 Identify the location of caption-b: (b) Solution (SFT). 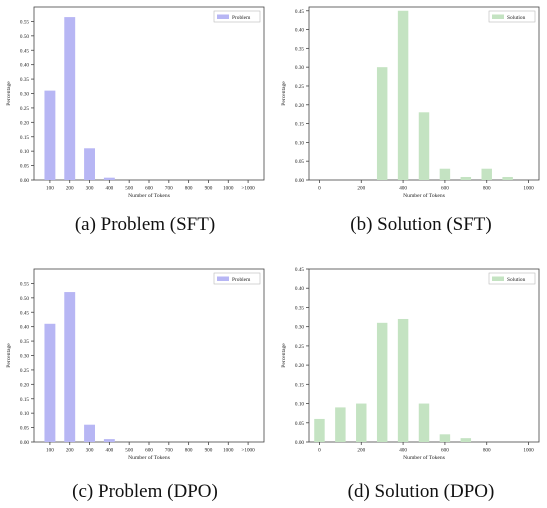
(421, 224).